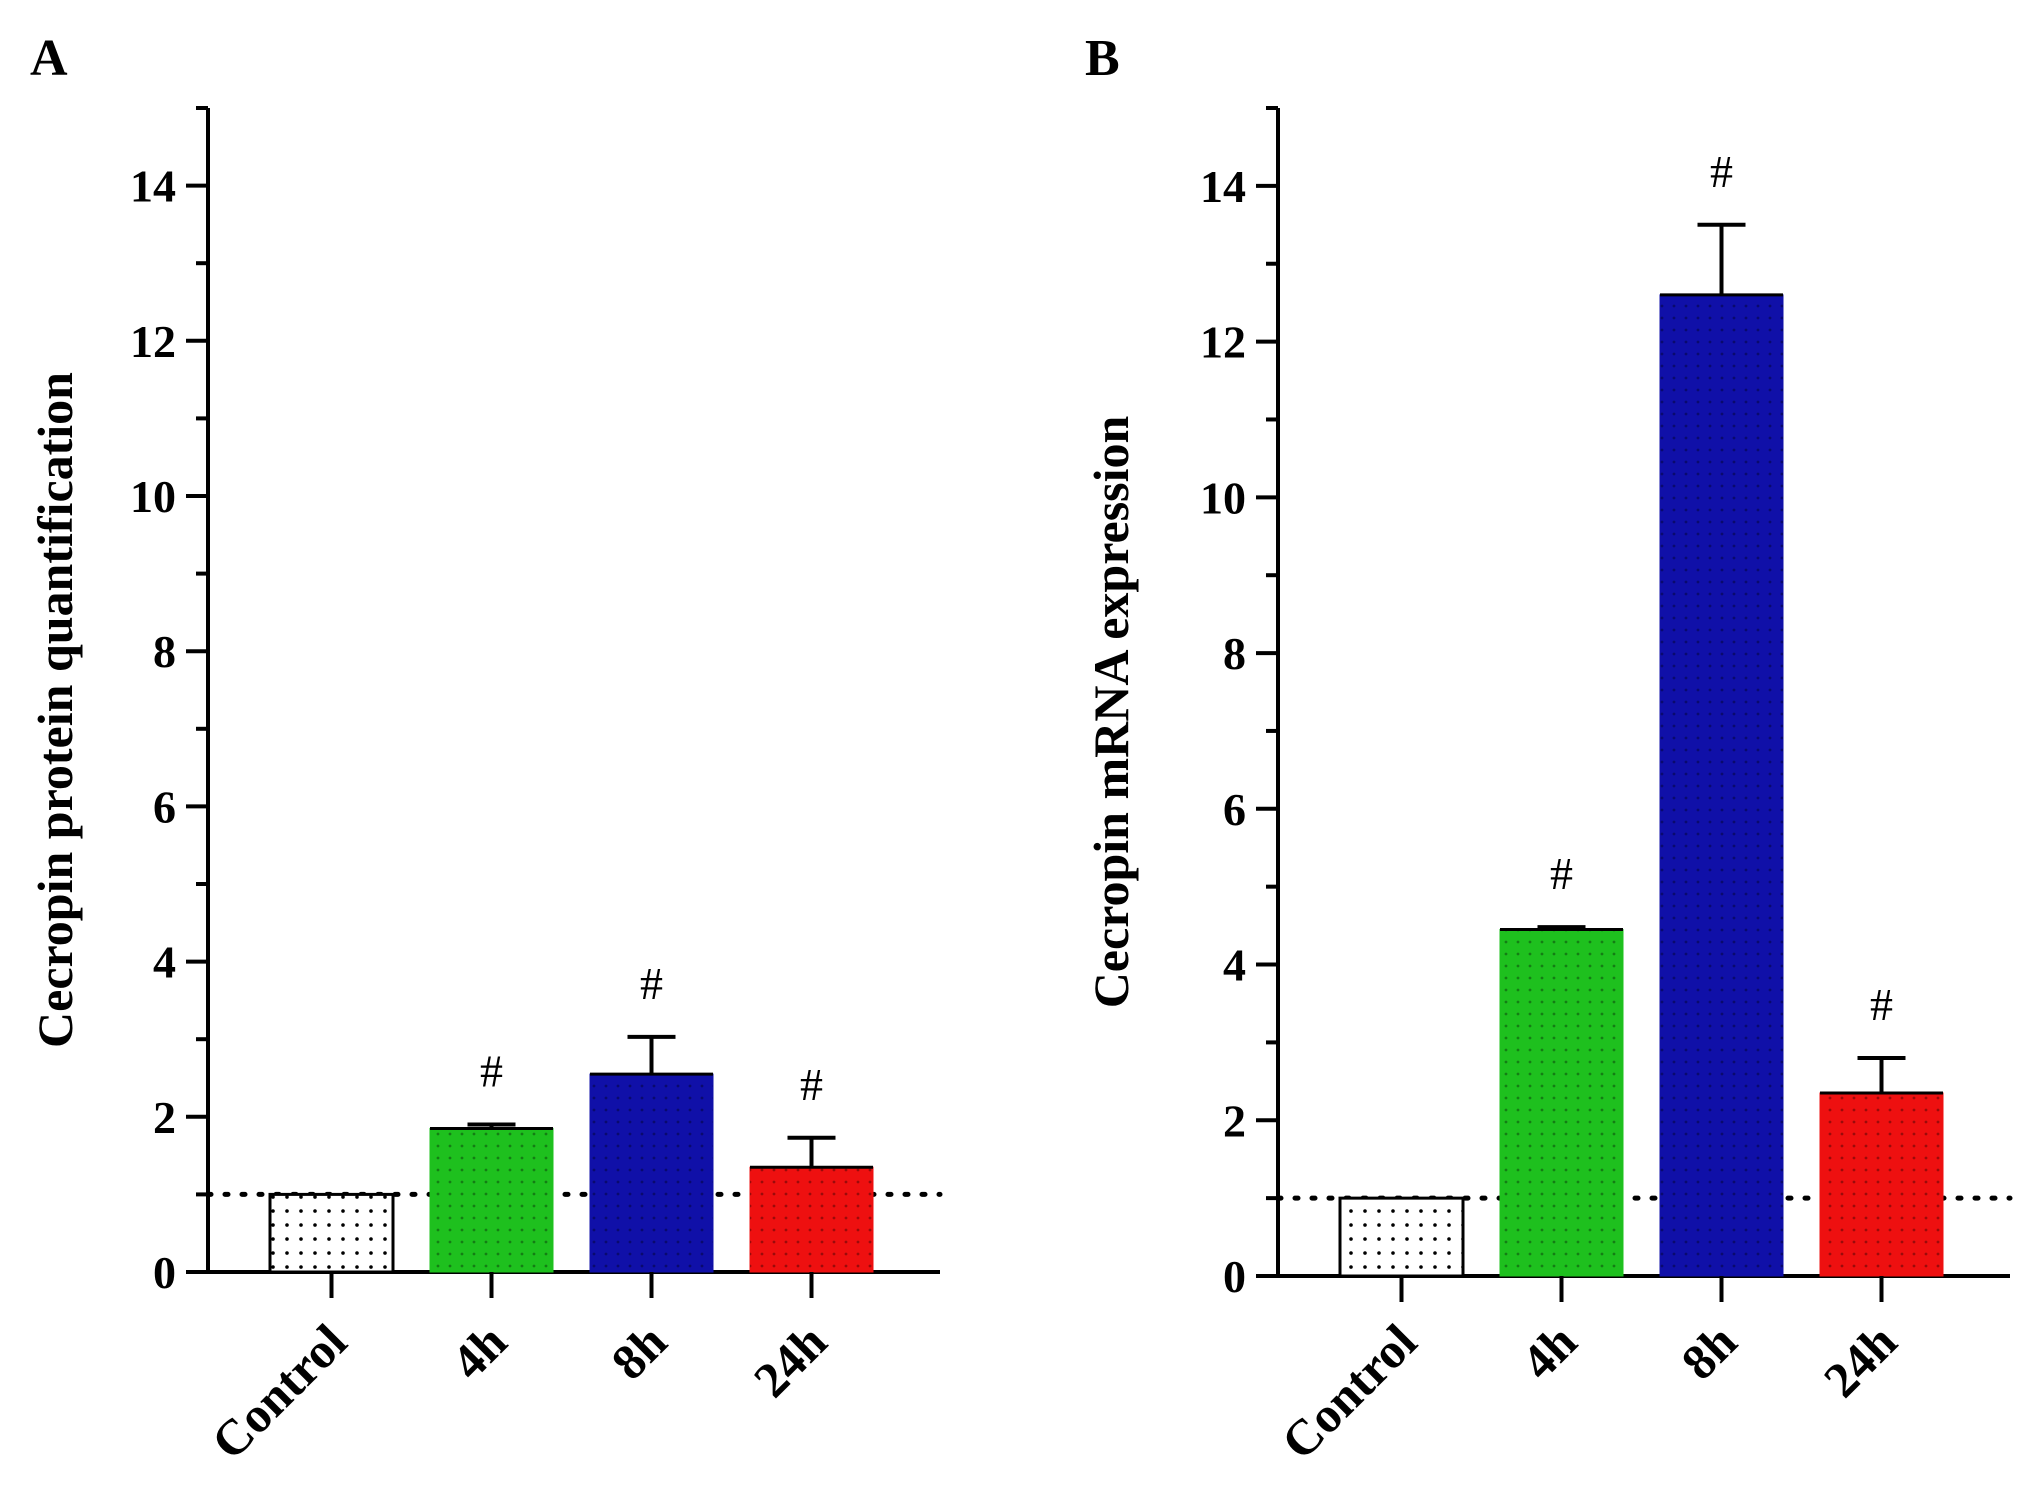  I want to click on y-axis-title-a: Cecropin protein quantification, so click(55, 710).